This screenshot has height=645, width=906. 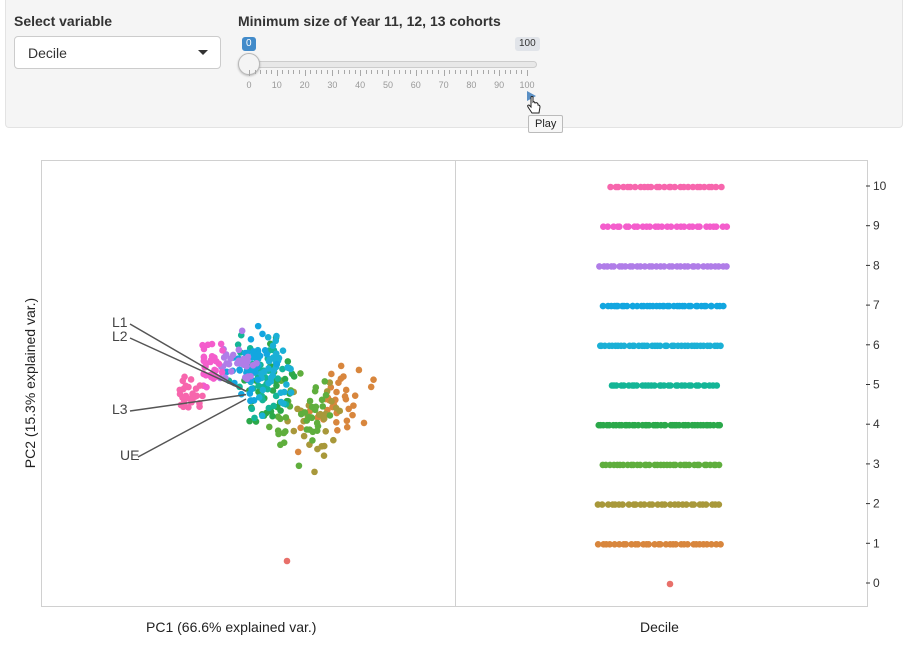 I want to click on play-icon, so click(x=531, y=96).